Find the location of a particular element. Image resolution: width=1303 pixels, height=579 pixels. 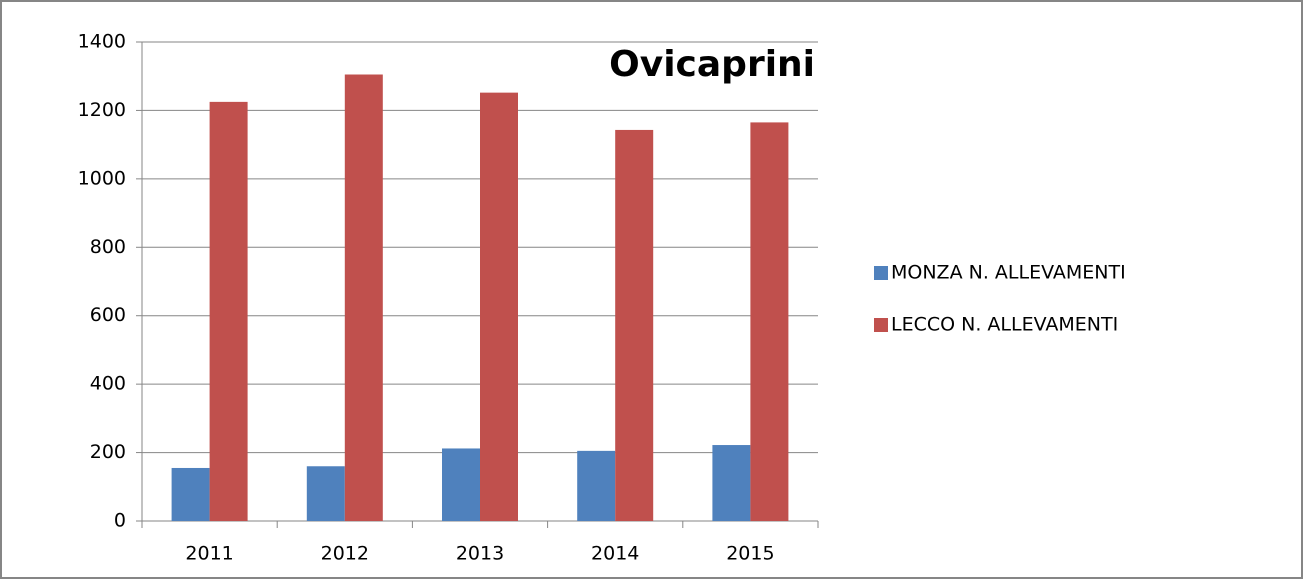

chart-title: Ovicaprini is located at coordinates (712, 64).